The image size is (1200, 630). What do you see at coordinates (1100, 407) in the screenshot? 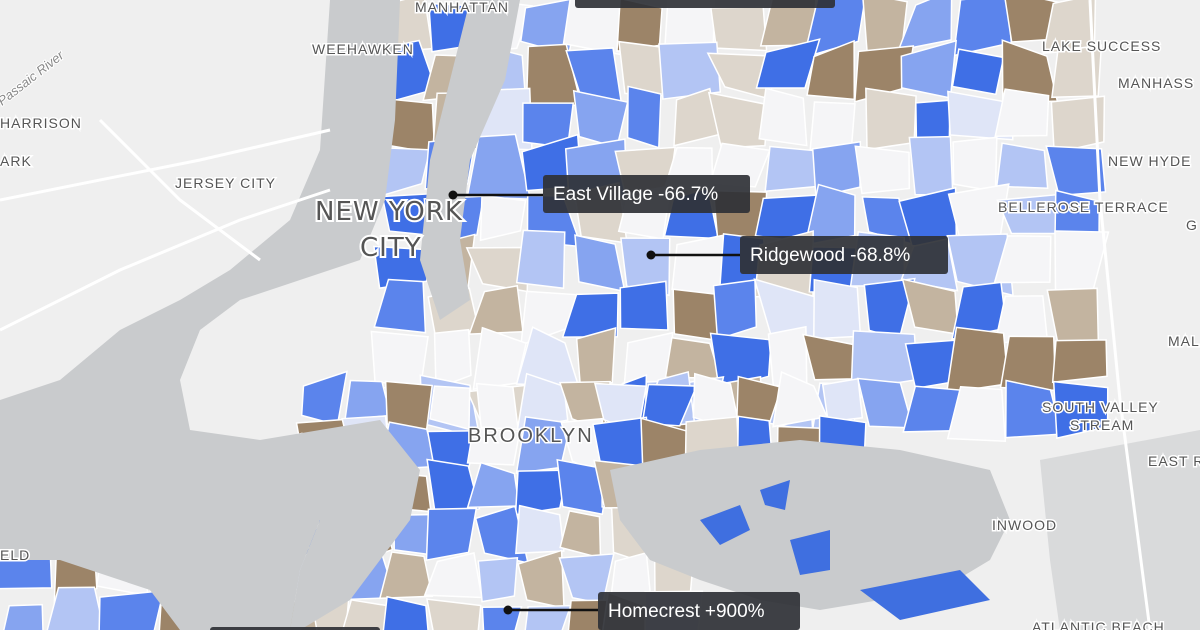
I see `place-label: SOUTH VALLEY` at bounding box center [1100, 407].